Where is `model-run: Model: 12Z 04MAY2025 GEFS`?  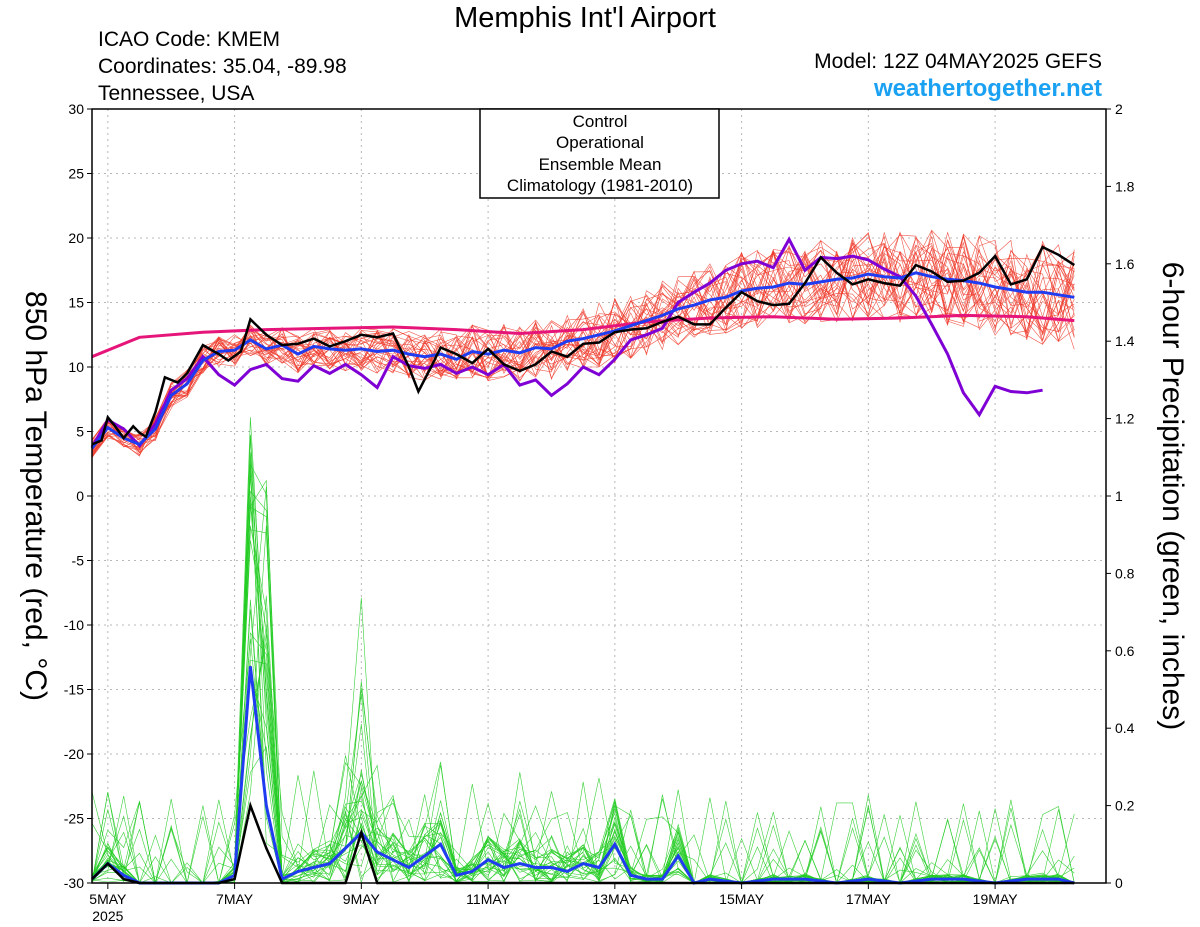 model-run: Model: 12Z 04MAY2025 GEFS is located at coordinates (958, 61).